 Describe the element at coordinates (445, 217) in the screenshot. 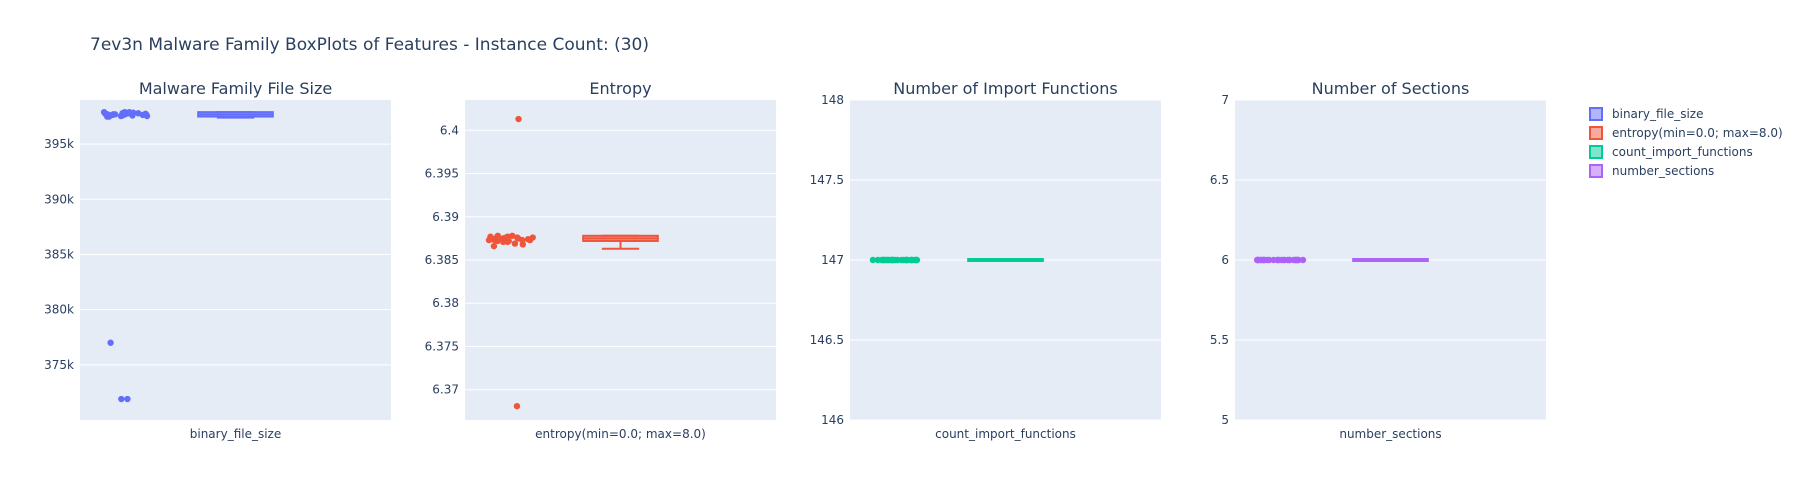

I see `y-tick-label: 6.39` at that location.